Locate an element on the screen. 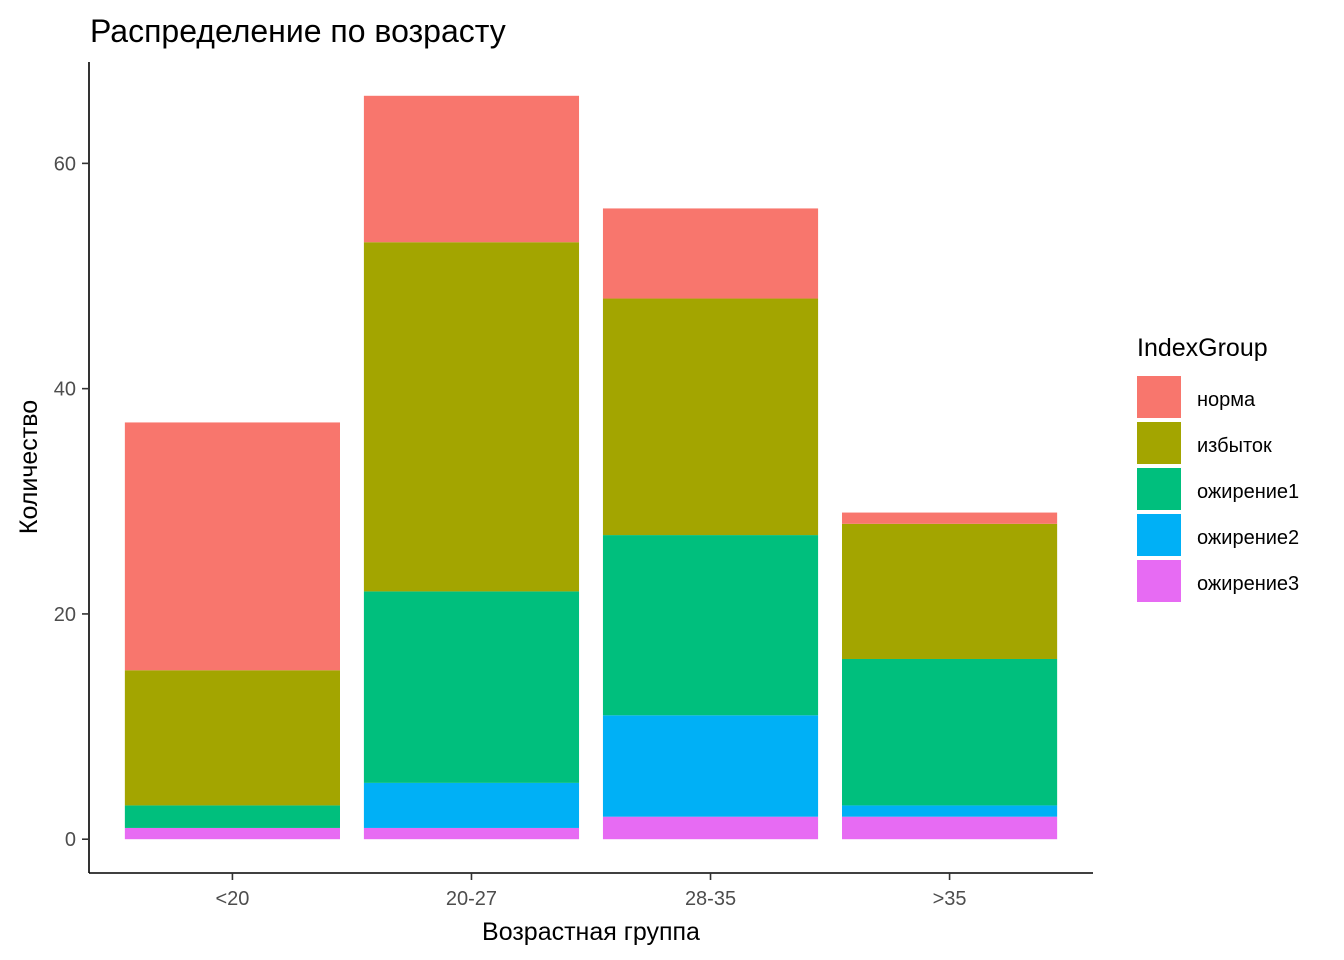 The width and height of the screenshot is (1344, 960). legend-label: норма is located at coordinates (1226, 400).